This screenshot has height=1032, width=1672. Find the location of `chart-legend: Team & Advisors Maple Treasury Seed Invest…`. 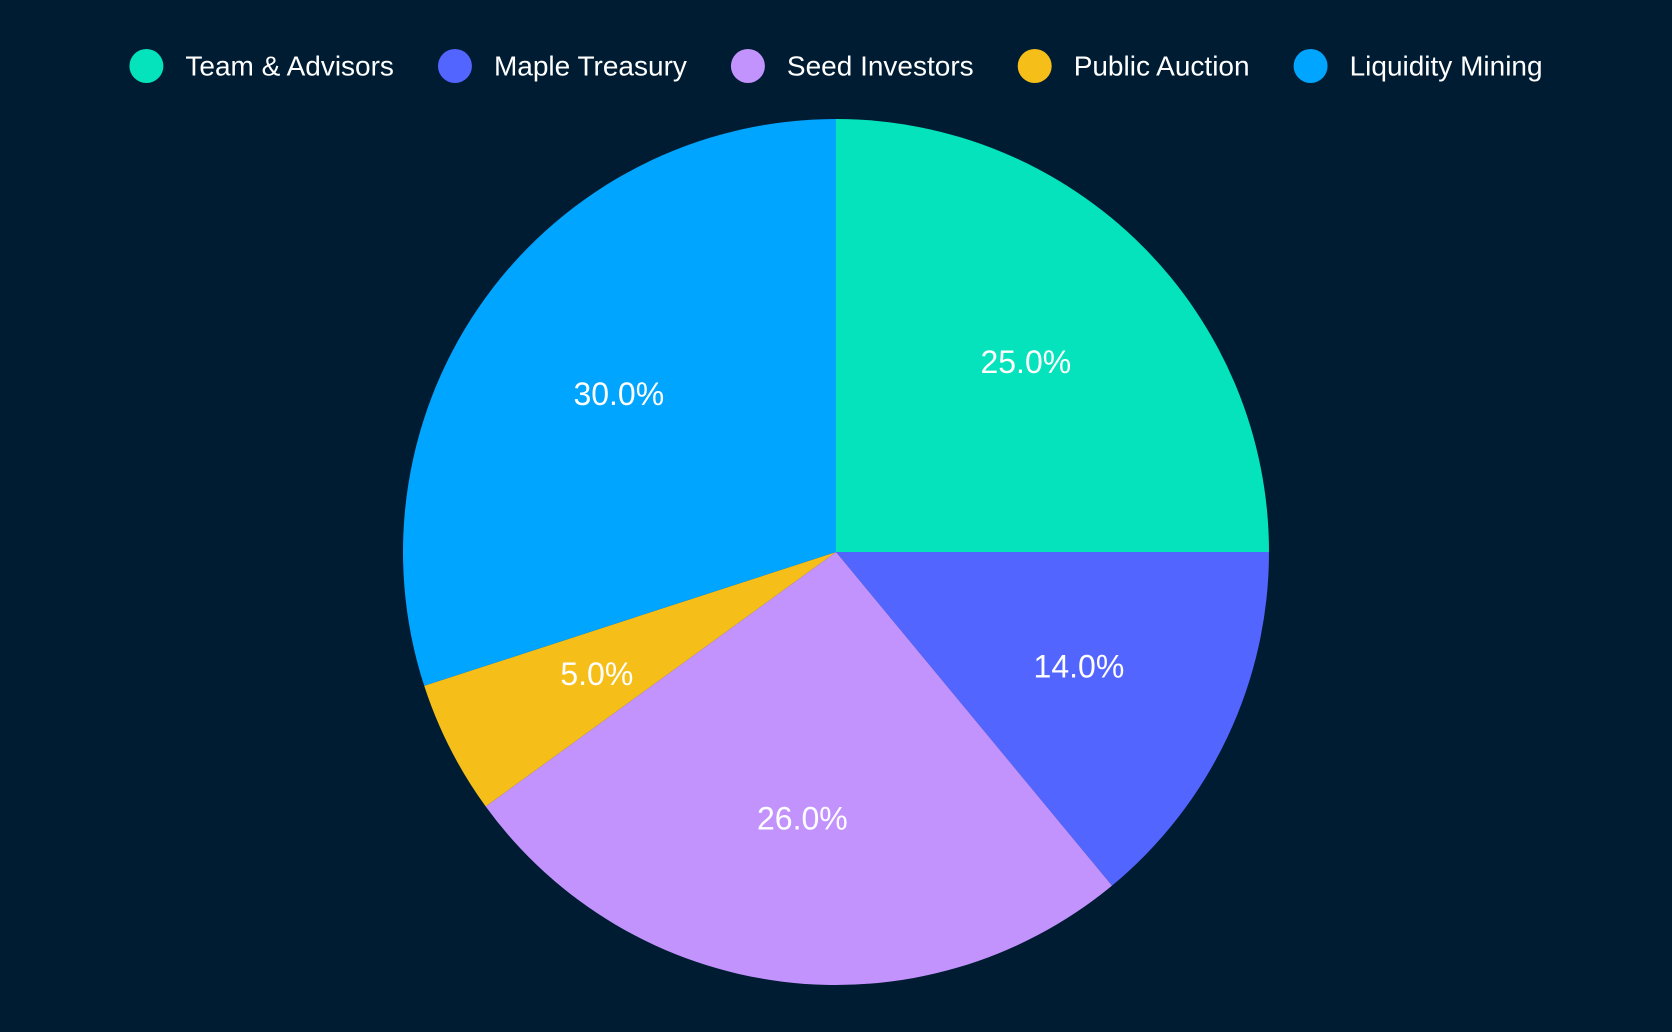

chart-legend: Team & Advisors Maple Treasury Seed Invest… is located at coordinates (836, 66).